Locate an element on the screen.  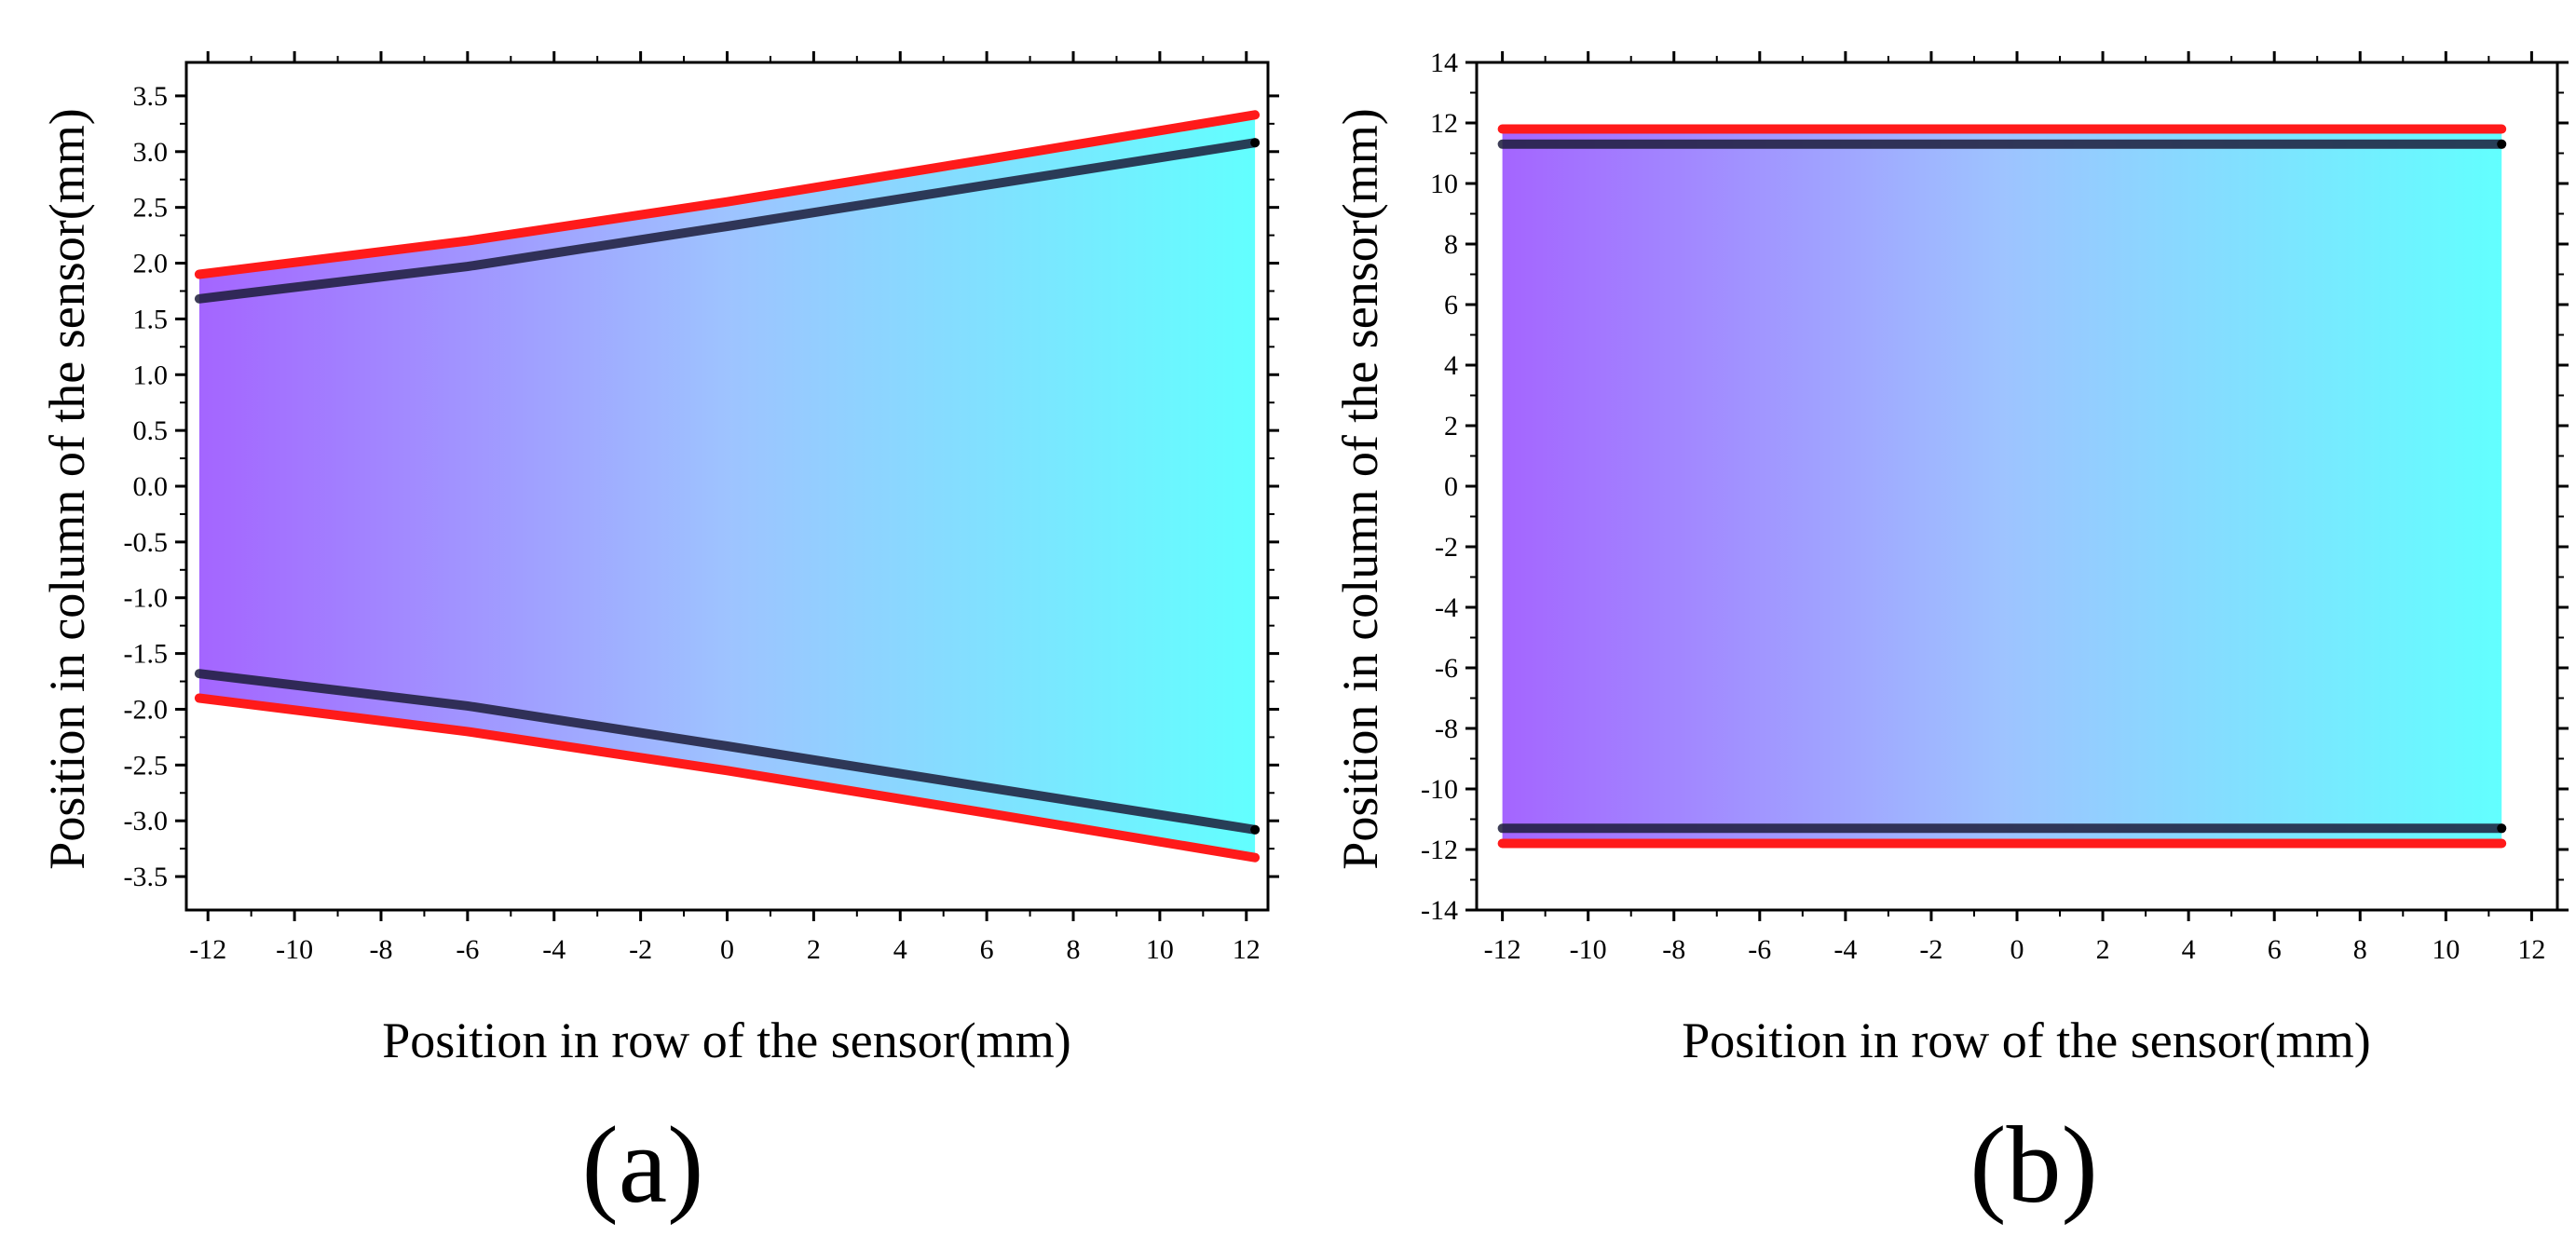
y-tick-label: -8 is located at coordinates (1446, 728).